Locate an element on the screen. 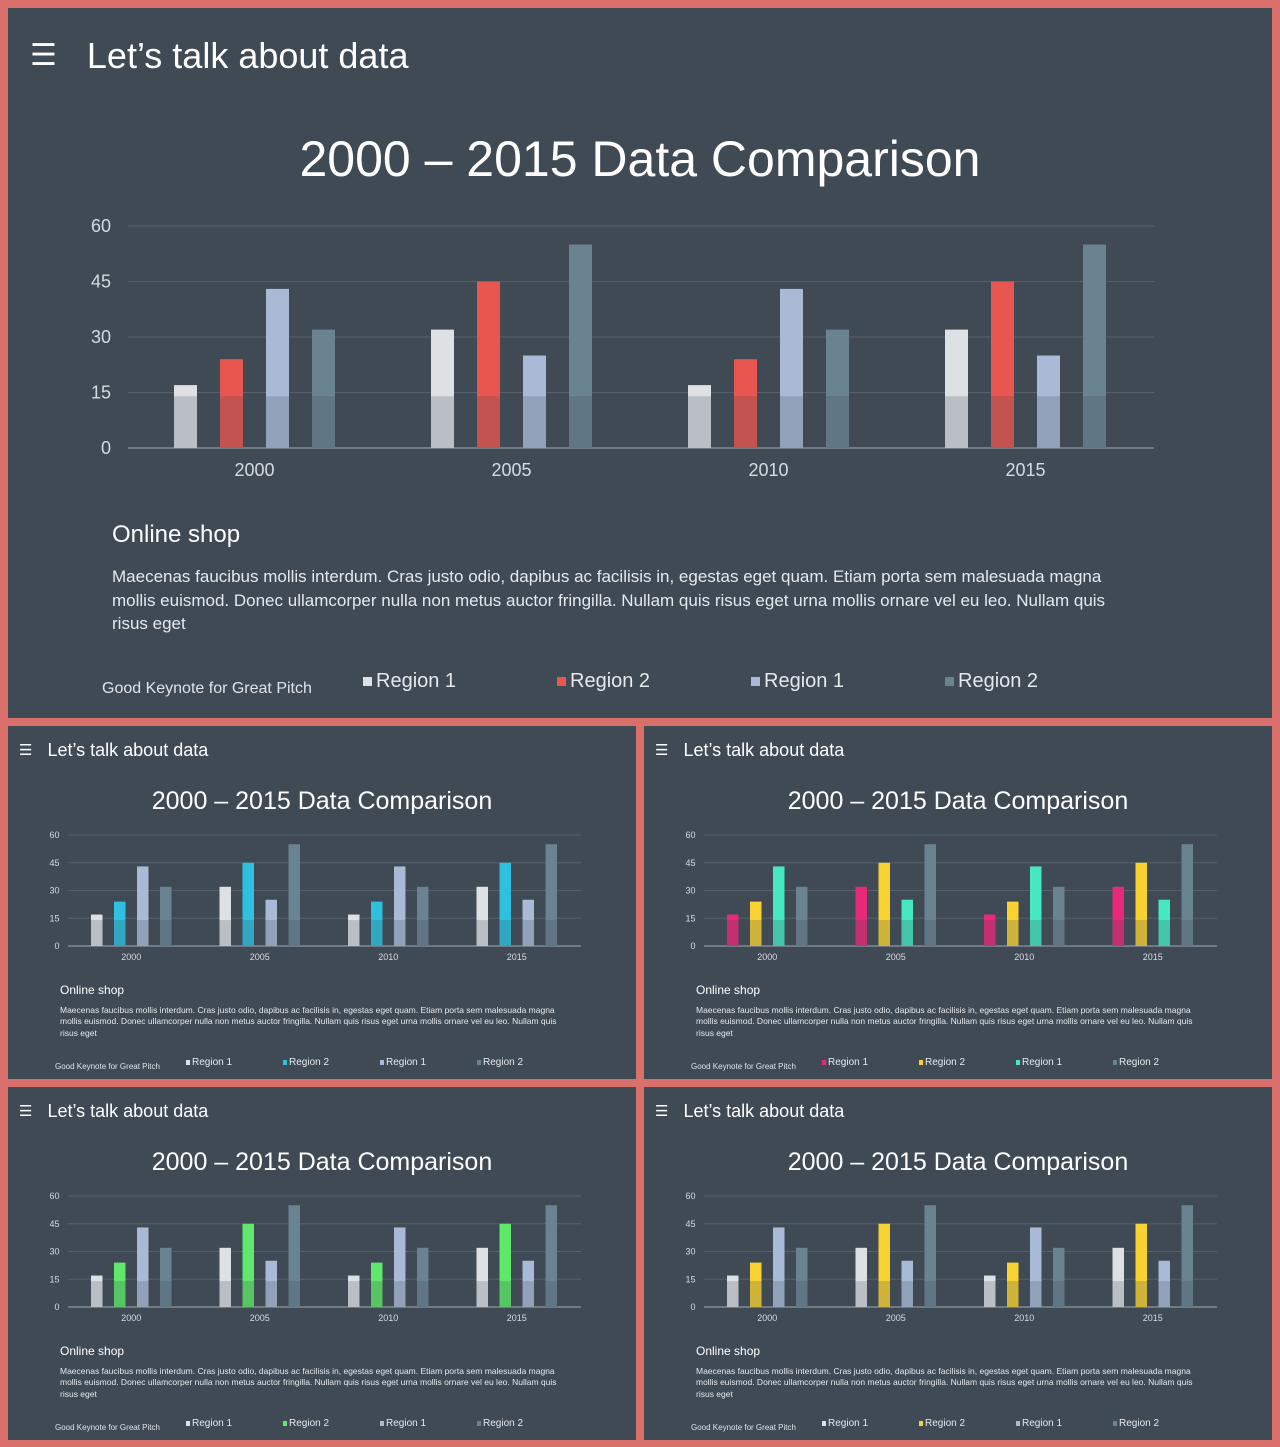  bar-region-1-2005 is located at coordinates (225, 1277).